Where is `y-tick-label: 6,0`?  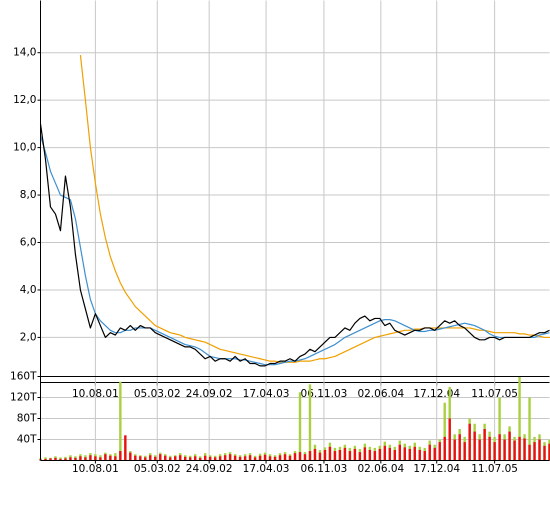 y-tick-label: 6,0 is located at coordinates (28, 243).